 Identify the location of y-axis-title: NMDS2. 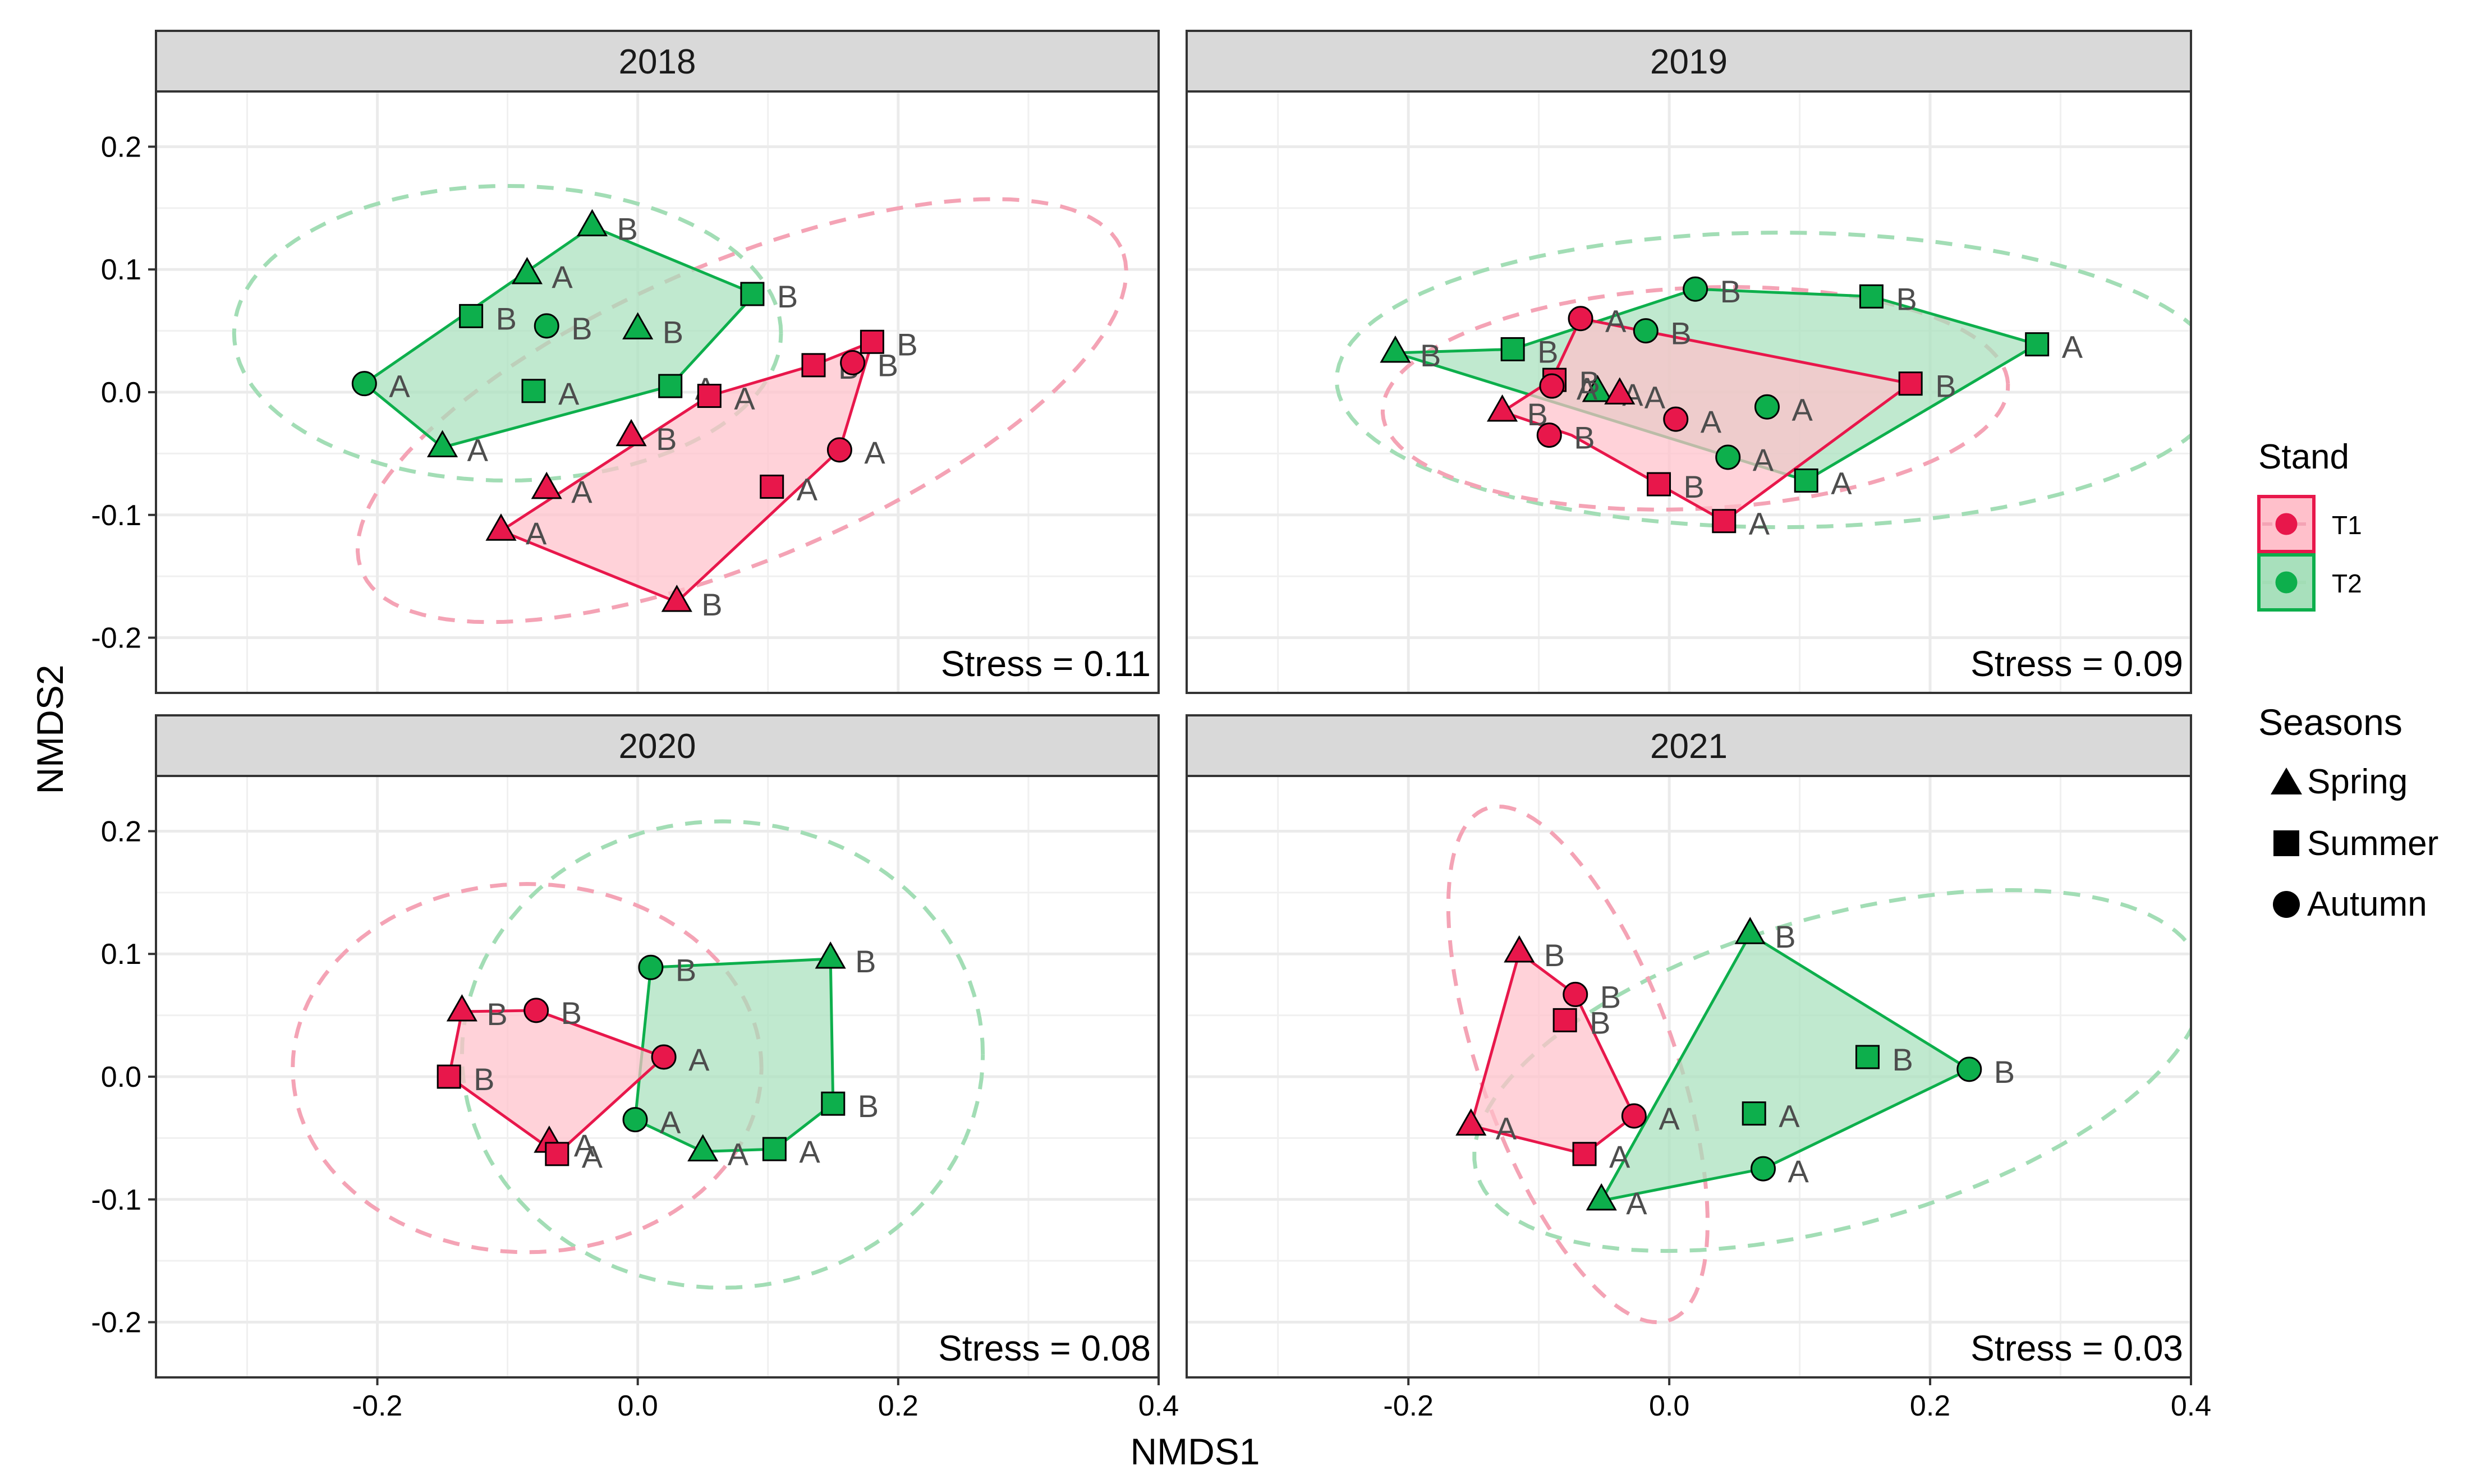
(50, 729).